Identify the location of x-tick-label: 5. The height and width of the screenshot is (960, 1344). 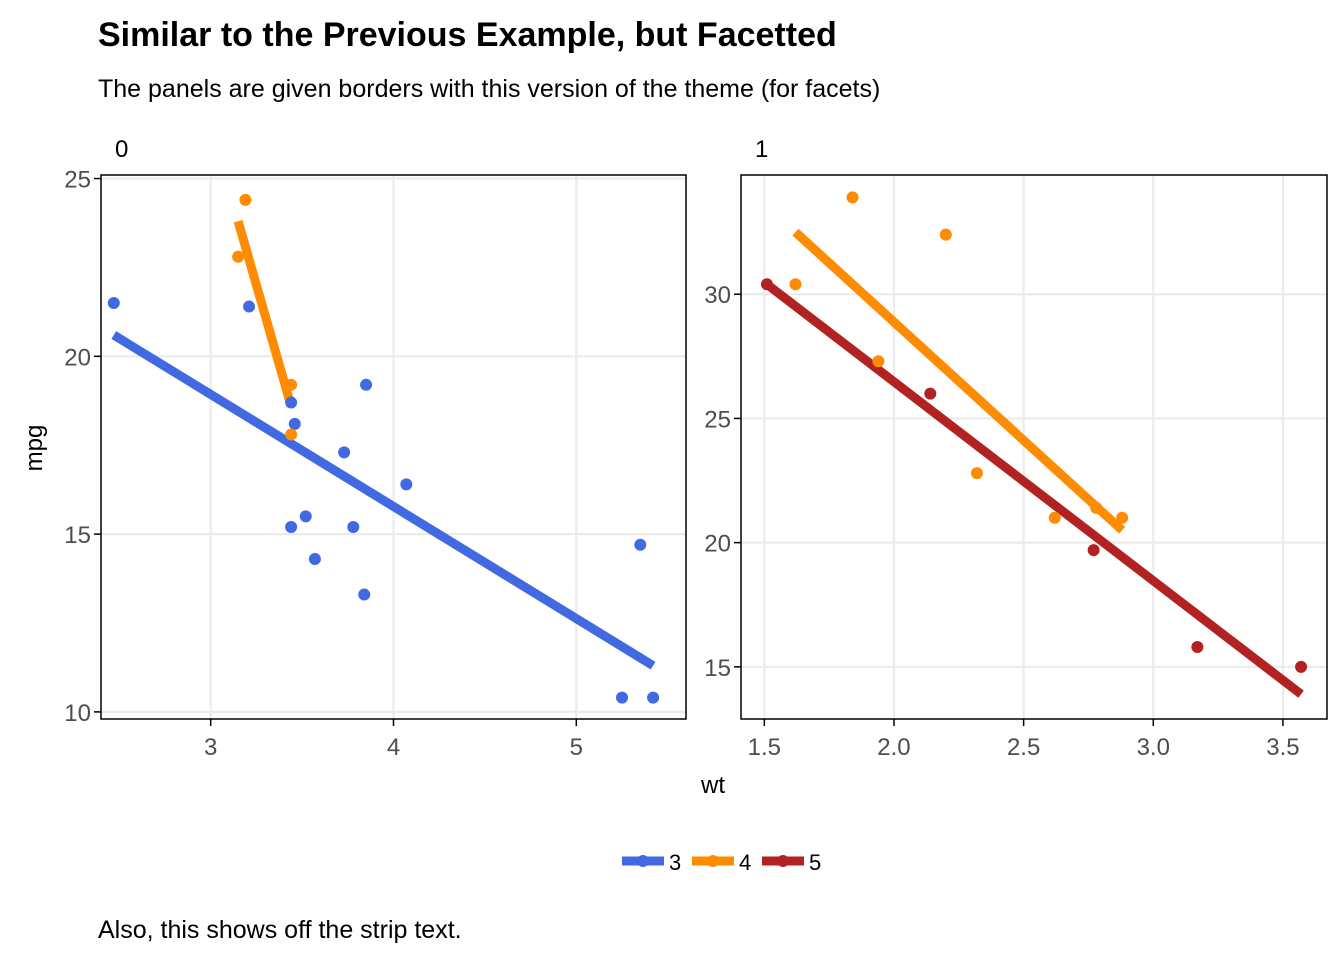
(576, 747).